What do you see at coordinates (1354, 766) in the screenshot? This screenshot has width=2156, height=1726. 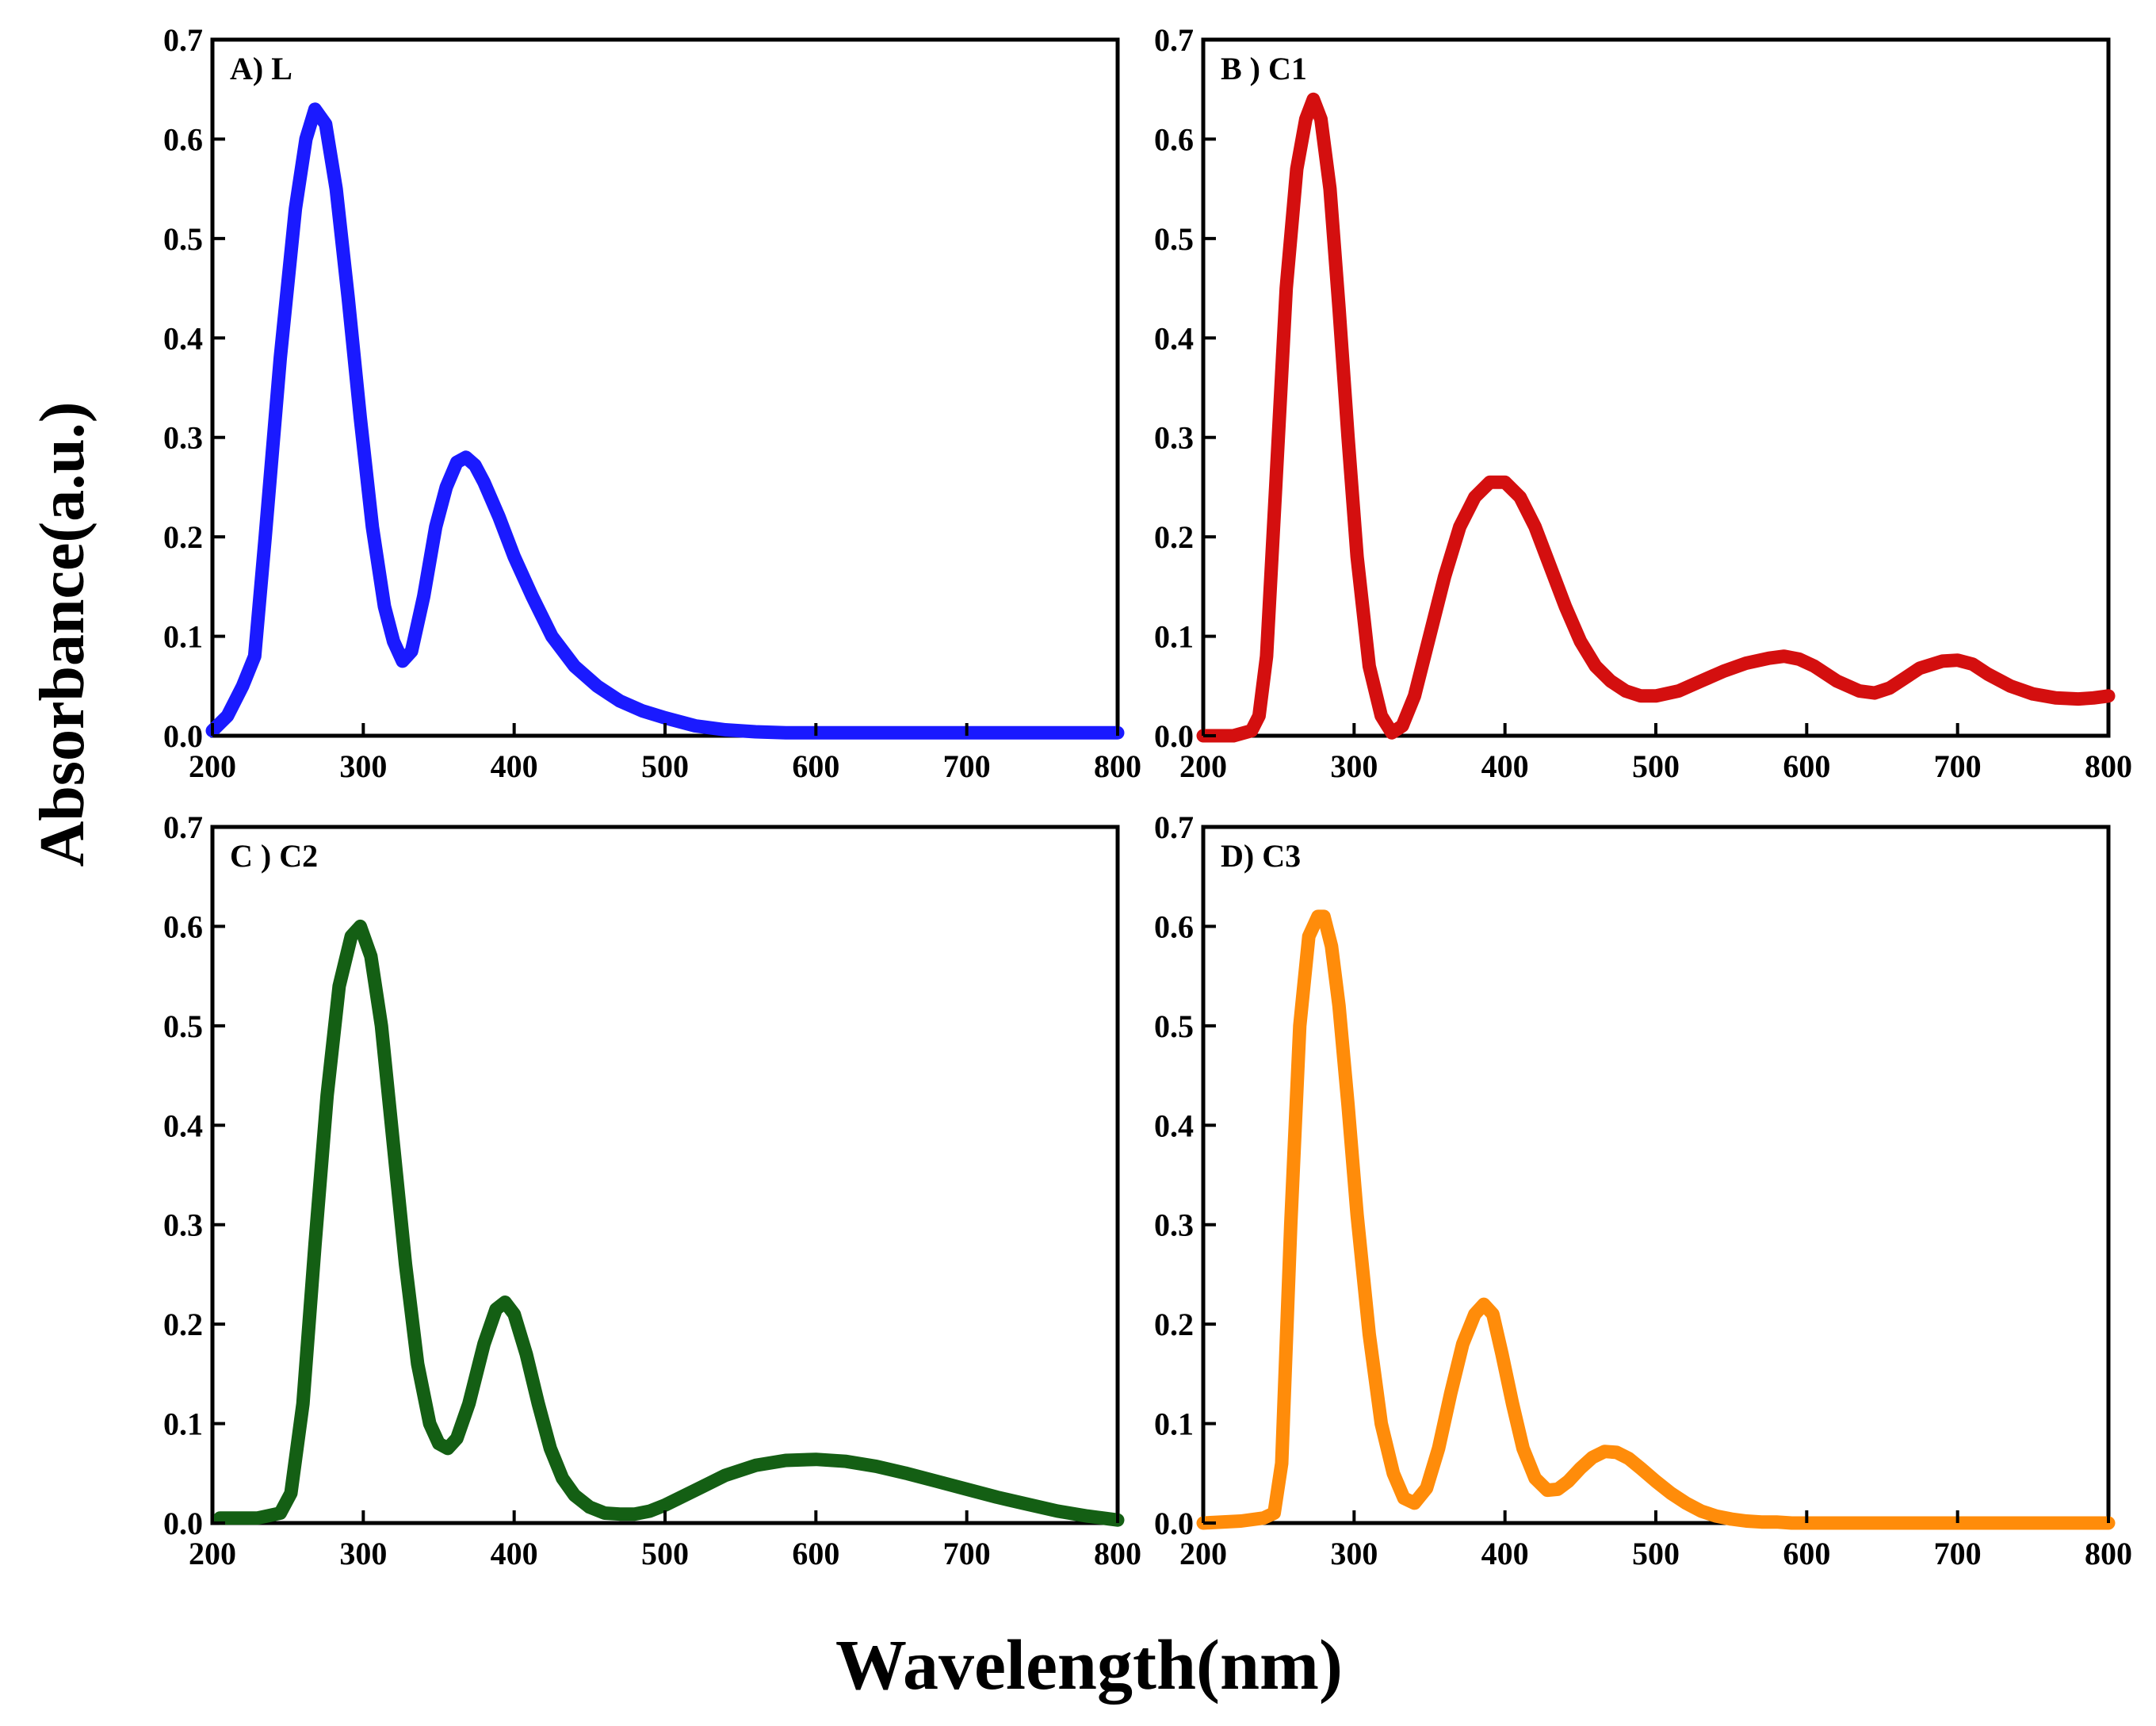 I see `panel-b-x-tick-label: 300` at bounding box center [1354, 766].